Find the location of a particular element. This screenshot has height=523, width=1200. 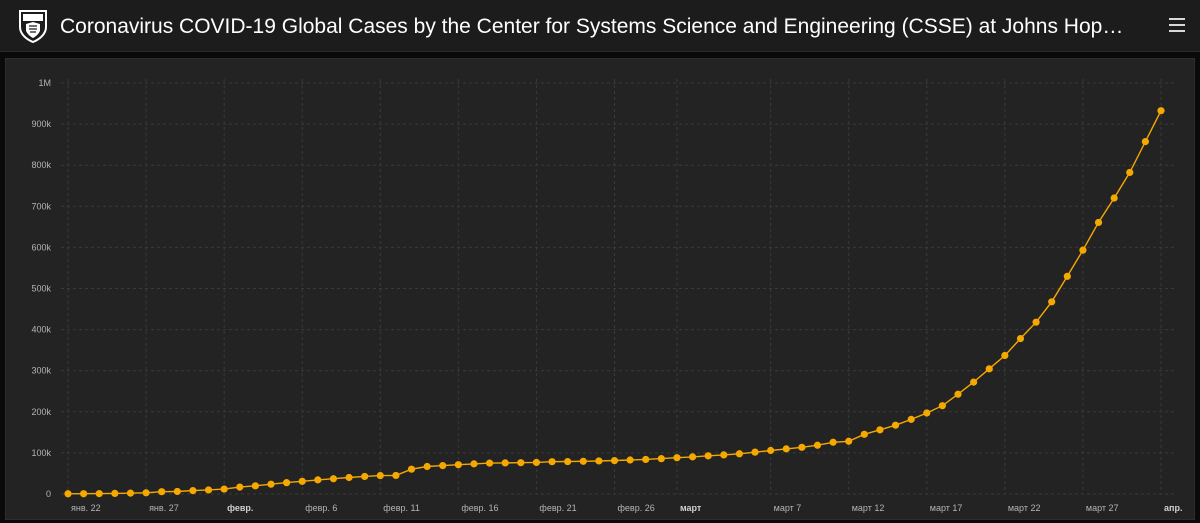

y-tick-label: 600k is located at coordinates (41, 247).